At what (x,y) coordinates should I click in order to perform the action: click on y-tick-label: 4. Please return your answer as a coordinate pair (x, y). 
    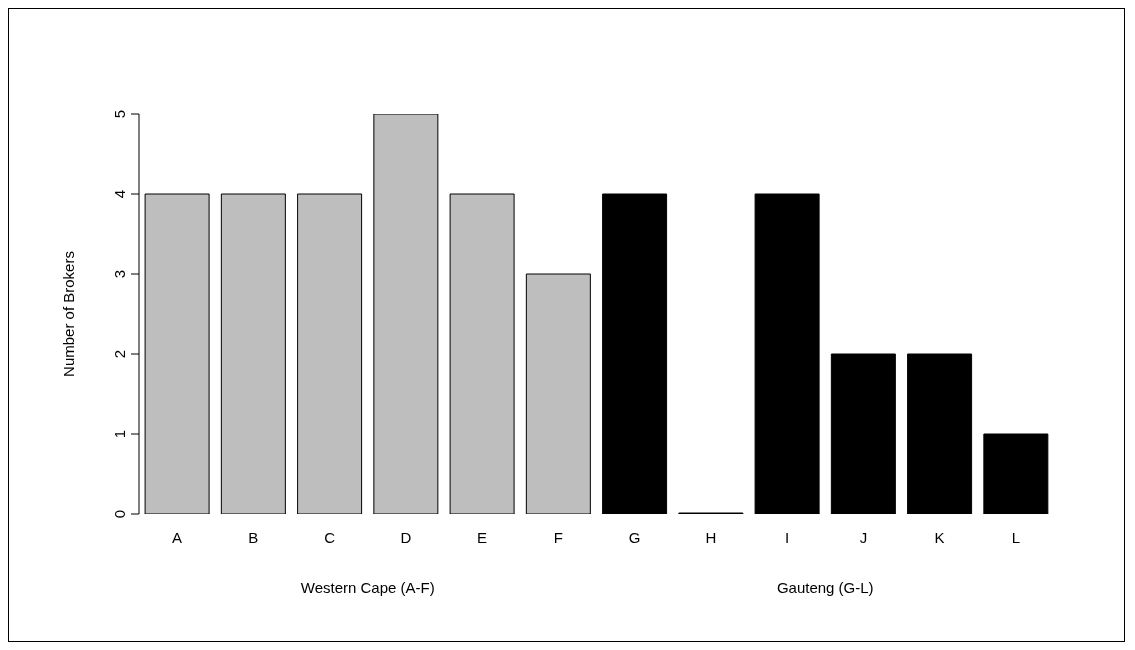
    Looking at the image, I should click on (119, 194).